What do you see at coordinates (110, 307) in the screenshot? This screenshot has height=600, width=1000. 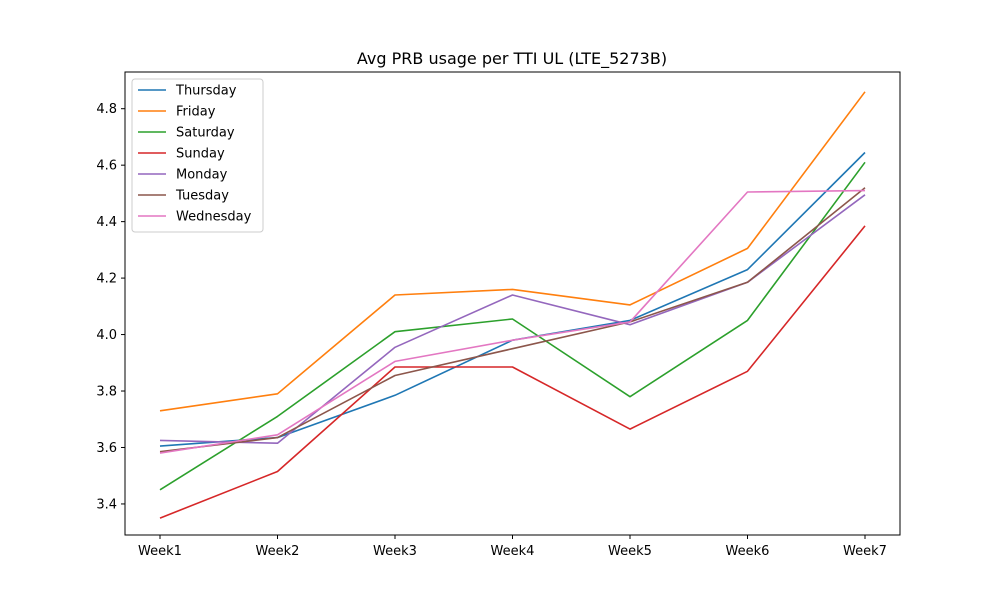 I see `y-axis: 3.4 3.6 3.8 4.0 4.2 4.4 4.6 4.8` at bounding box center [110, 307].